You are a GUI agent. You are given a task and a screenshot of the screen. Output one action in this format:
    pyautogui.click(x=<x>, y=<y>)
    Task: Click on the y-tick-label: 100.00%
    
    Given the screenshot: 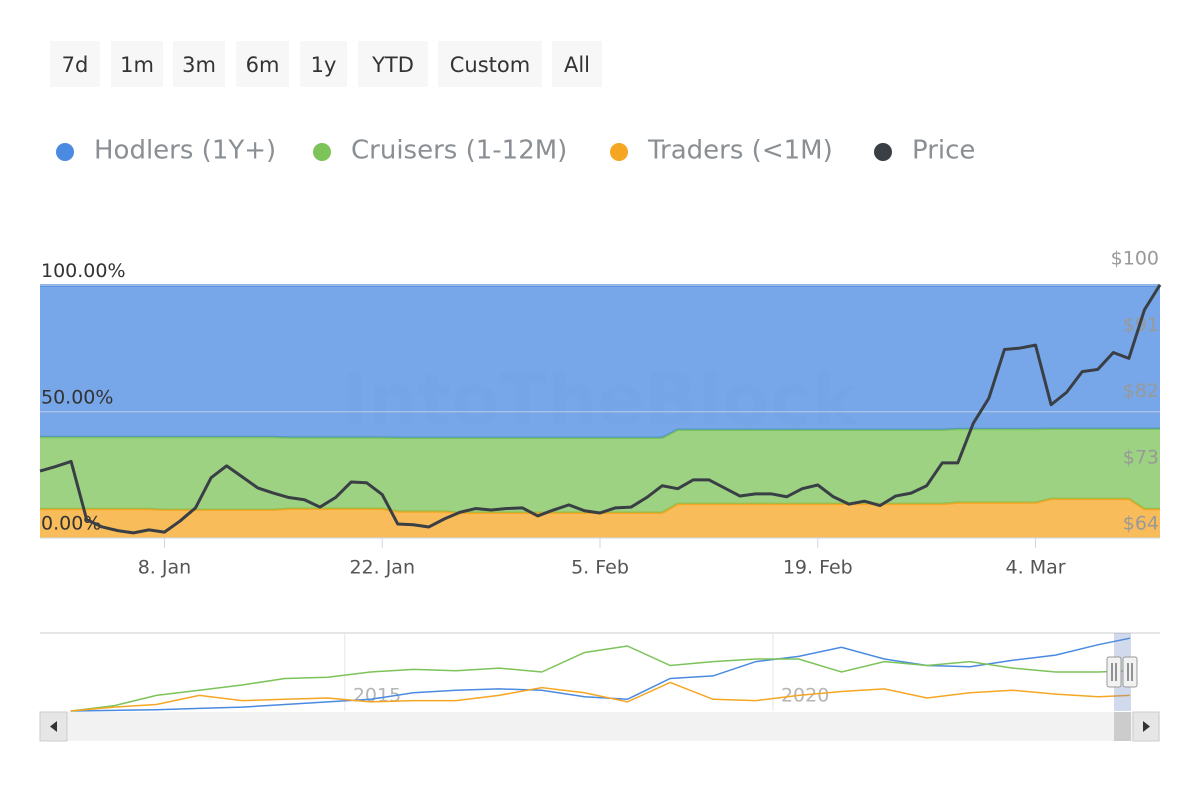 What is the action you would take?
    pyautogui.click(x=83, y=271)
    